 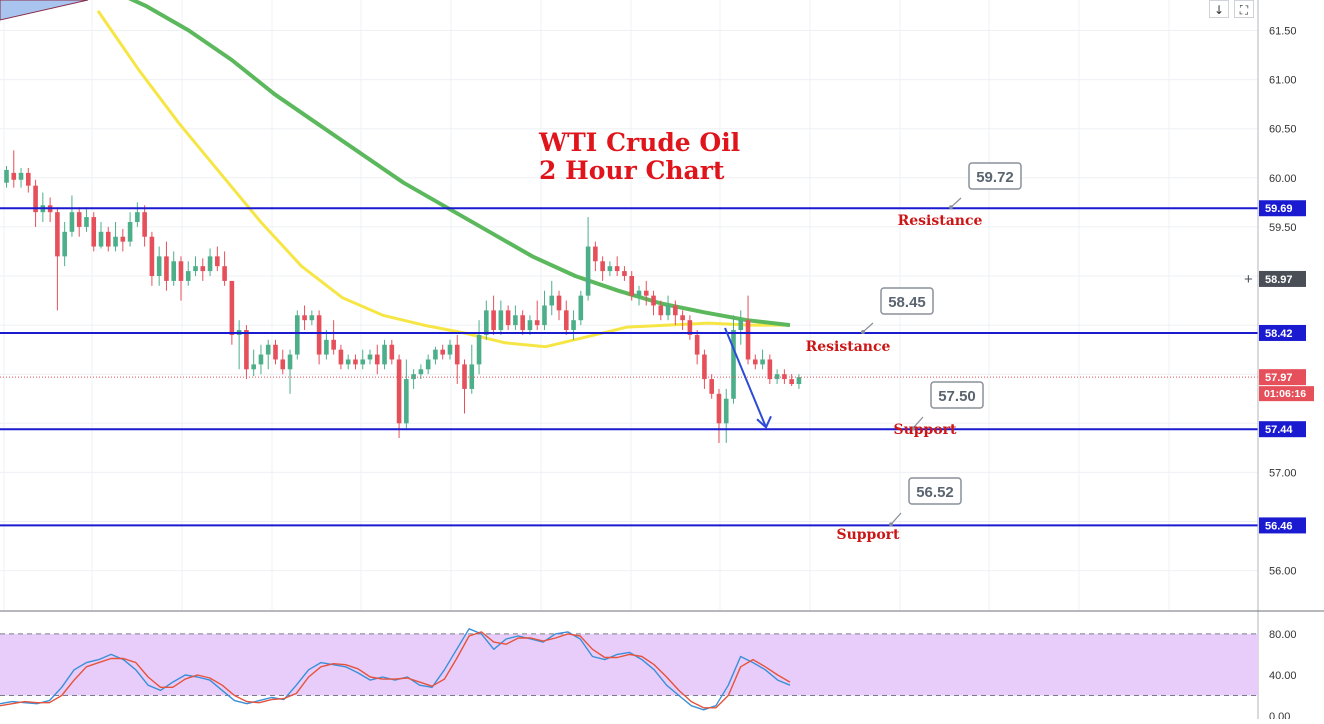 What do you see at coordinates (1279, 526) in the screenshot?
I see `price-tag-text: 56.46` at bounding box center [1279, 526].